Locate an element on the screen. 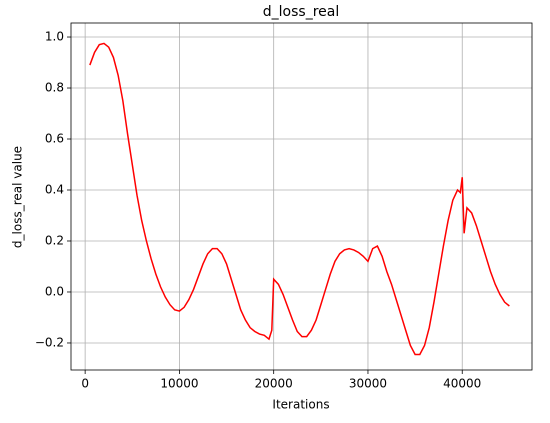 This screenshot has height=423, width=550. y-tick-label: 0.6 is located at coordinates (54, 139).